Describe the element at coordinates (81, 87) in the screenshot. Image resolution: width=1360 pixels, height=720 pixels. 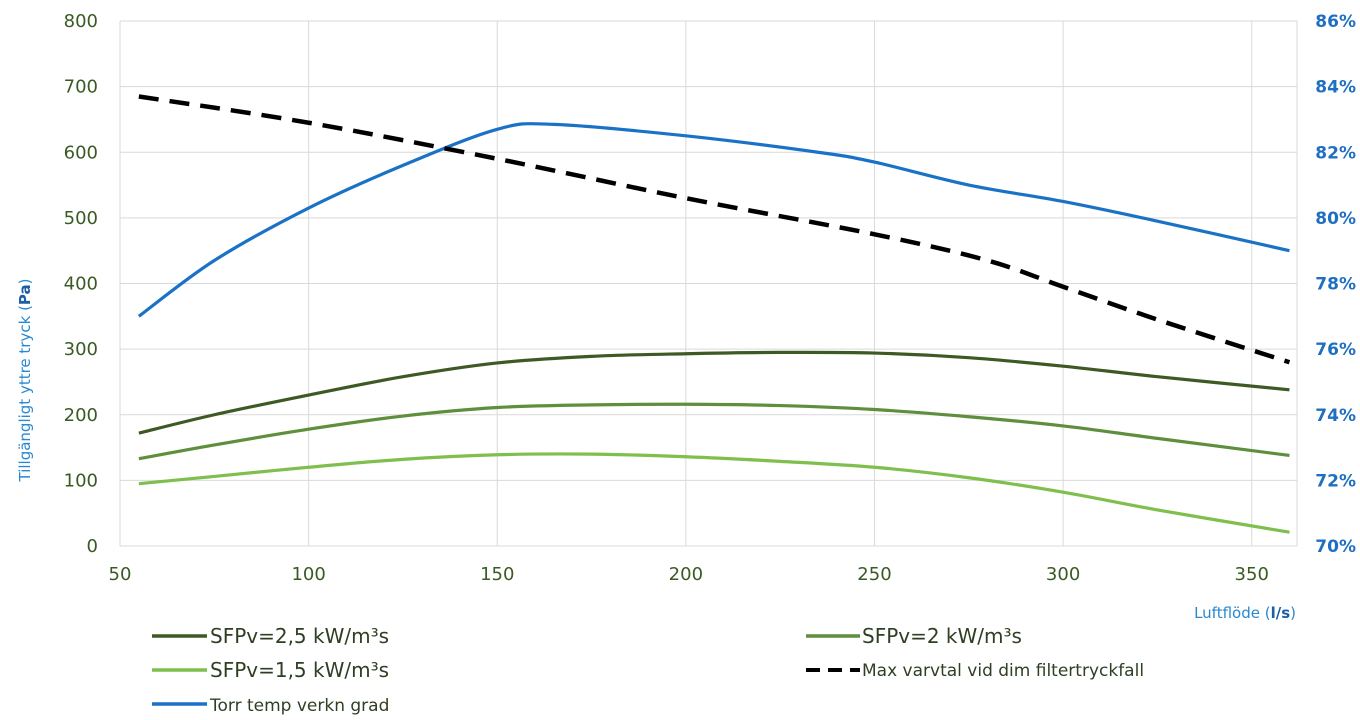
I see `y-left-tick-label: 700` at that location.